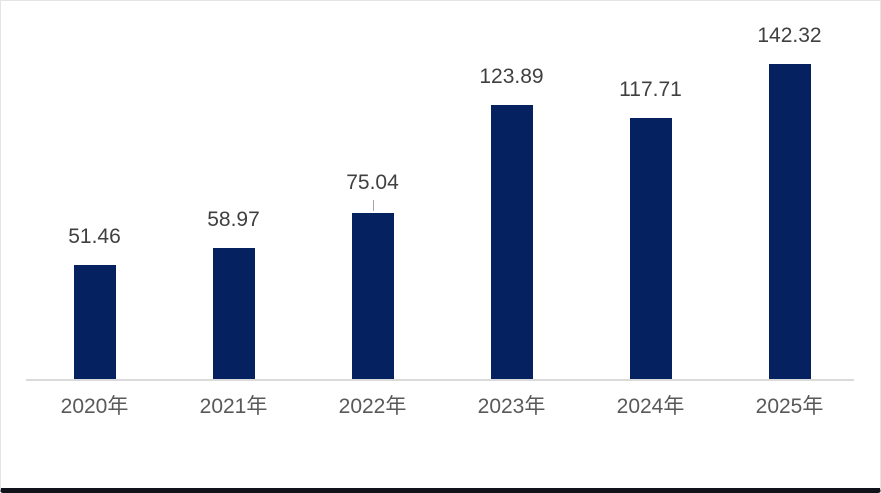 This screenshot has width=881, height=493. What do you see at coordinates (789, 35) in the screenshot?
I see `data-label: 142.32` at bounding box center [789, 35].